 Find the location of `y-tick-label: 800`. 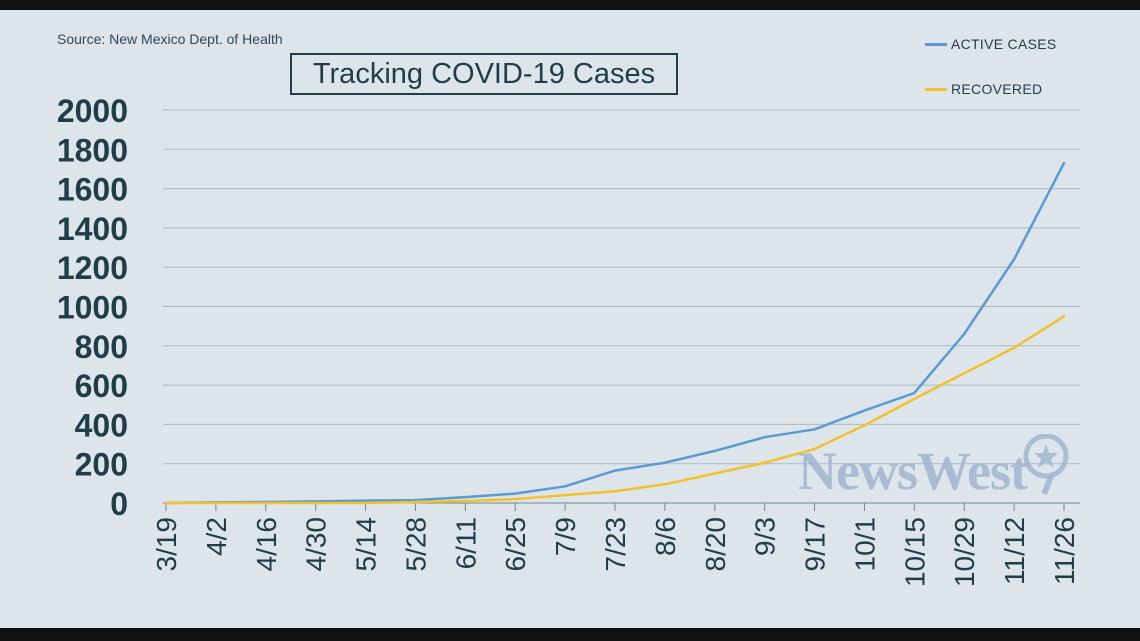

y-tick-label: 800 is located at coordinates (101, 347).